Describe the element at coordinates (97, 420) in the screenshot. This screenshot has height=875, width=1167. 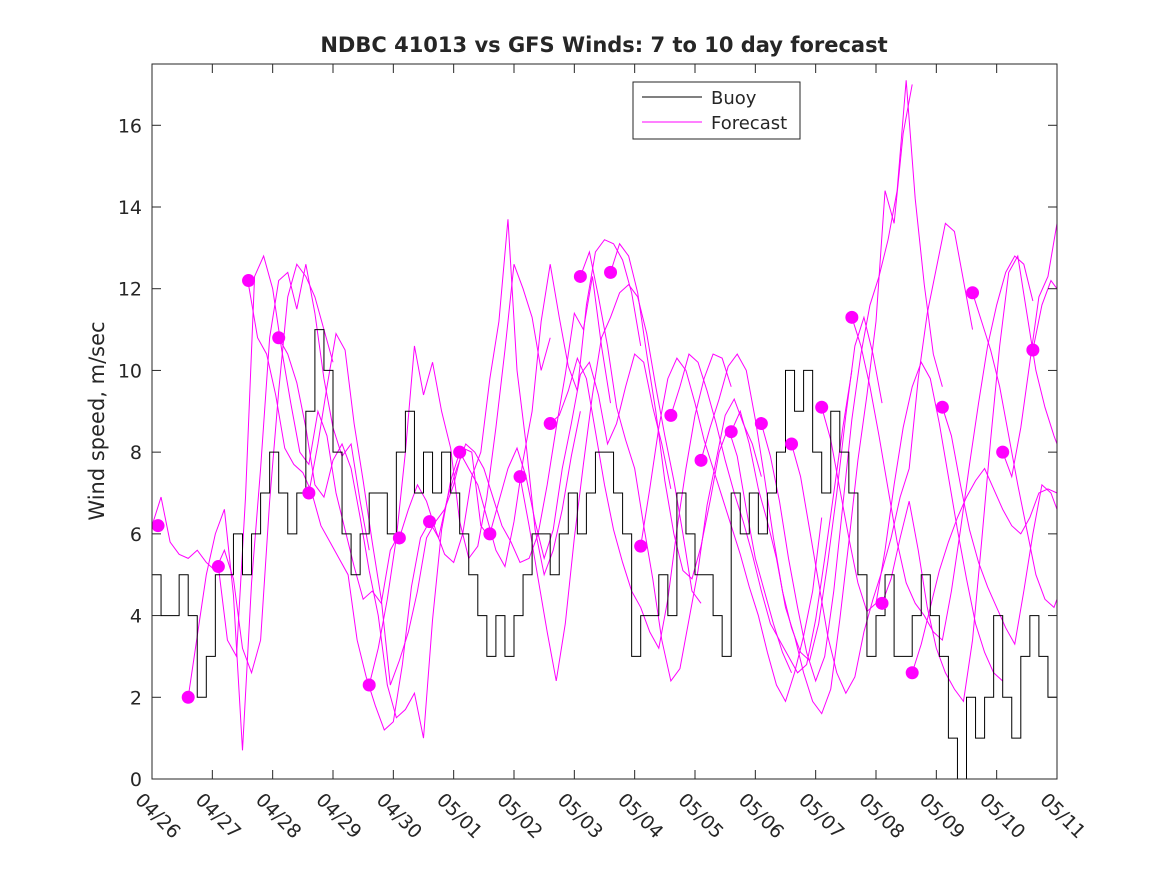
I see `y-axis-label: Wind speed, m/sec` at that location.